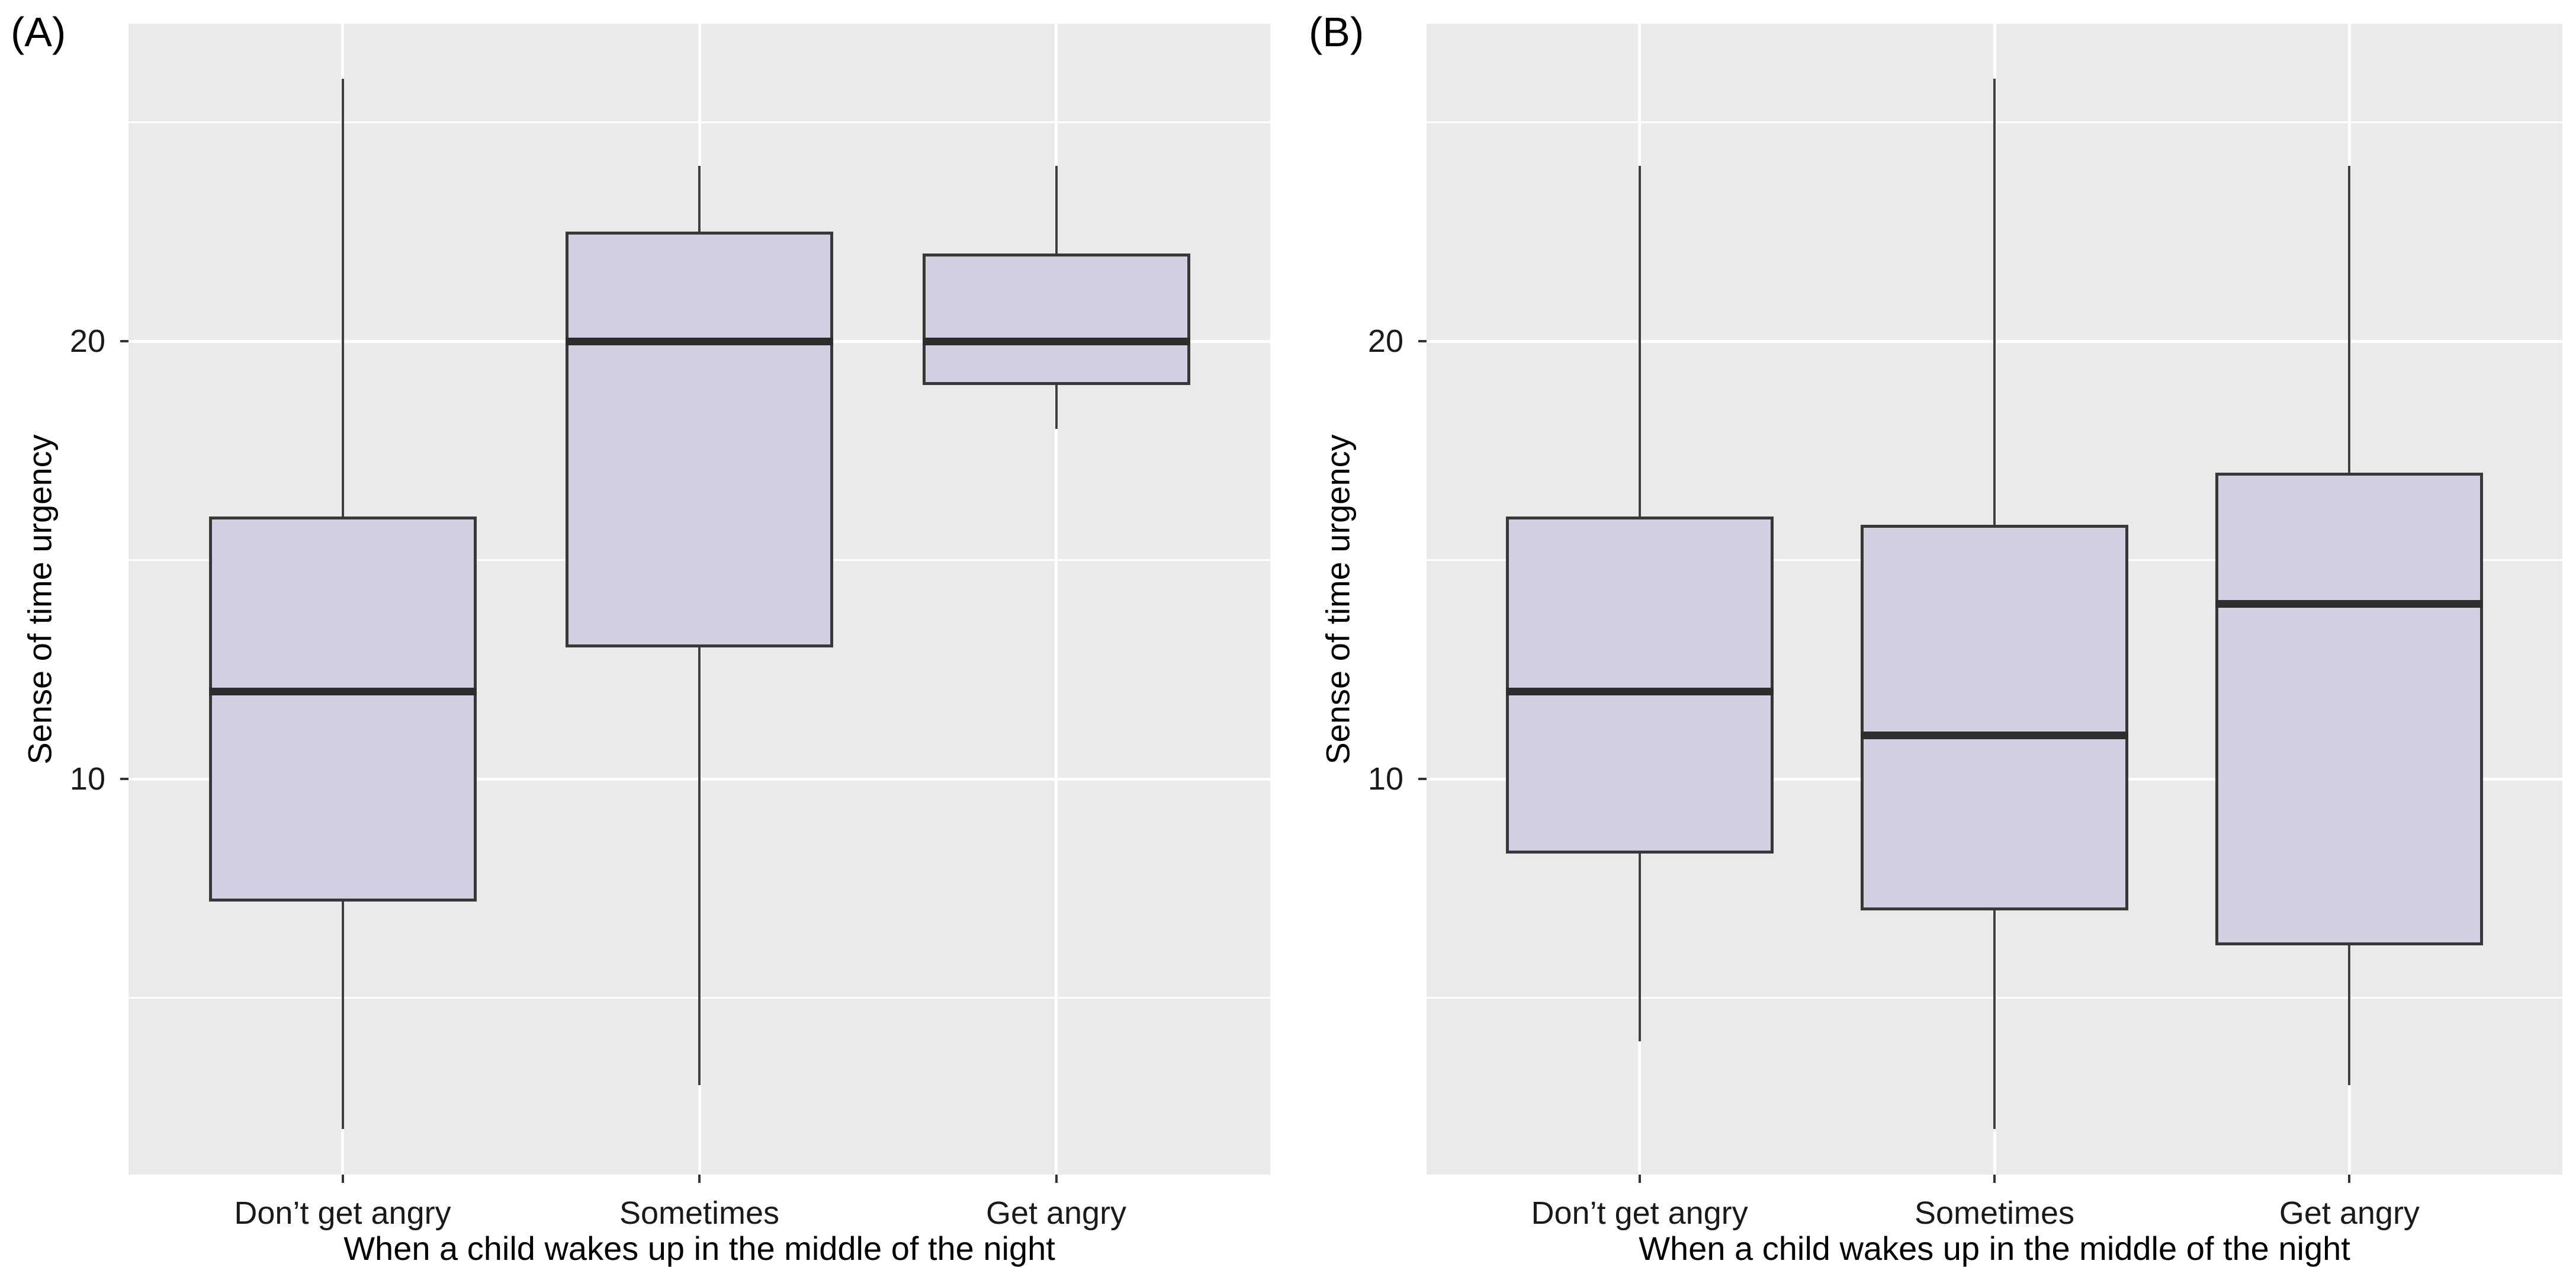 This screenshot has height=1267, width=2576. Describe the element at coordinates (1336, 32) in the screenshot. I see `panel-label: (B)` at that location.